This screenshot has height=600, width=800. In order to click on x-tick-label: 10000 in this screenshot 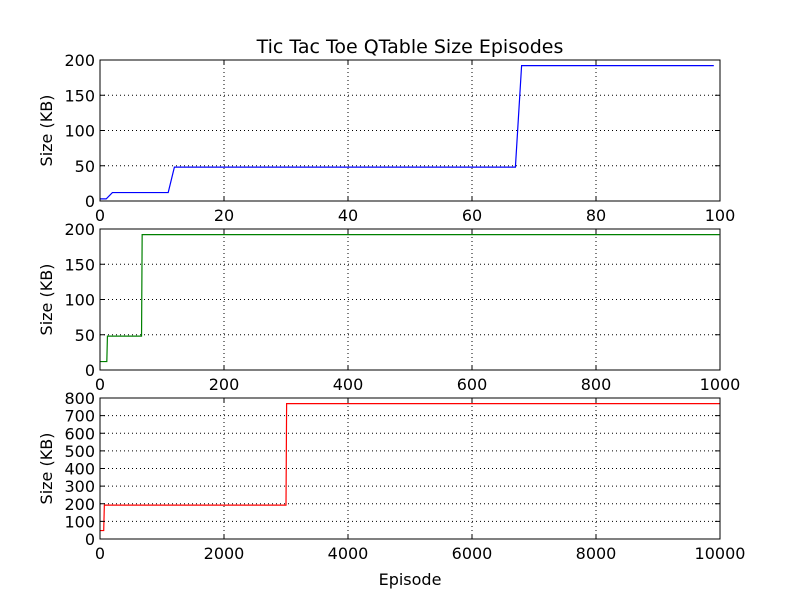, I will do `click(720, 553)`.